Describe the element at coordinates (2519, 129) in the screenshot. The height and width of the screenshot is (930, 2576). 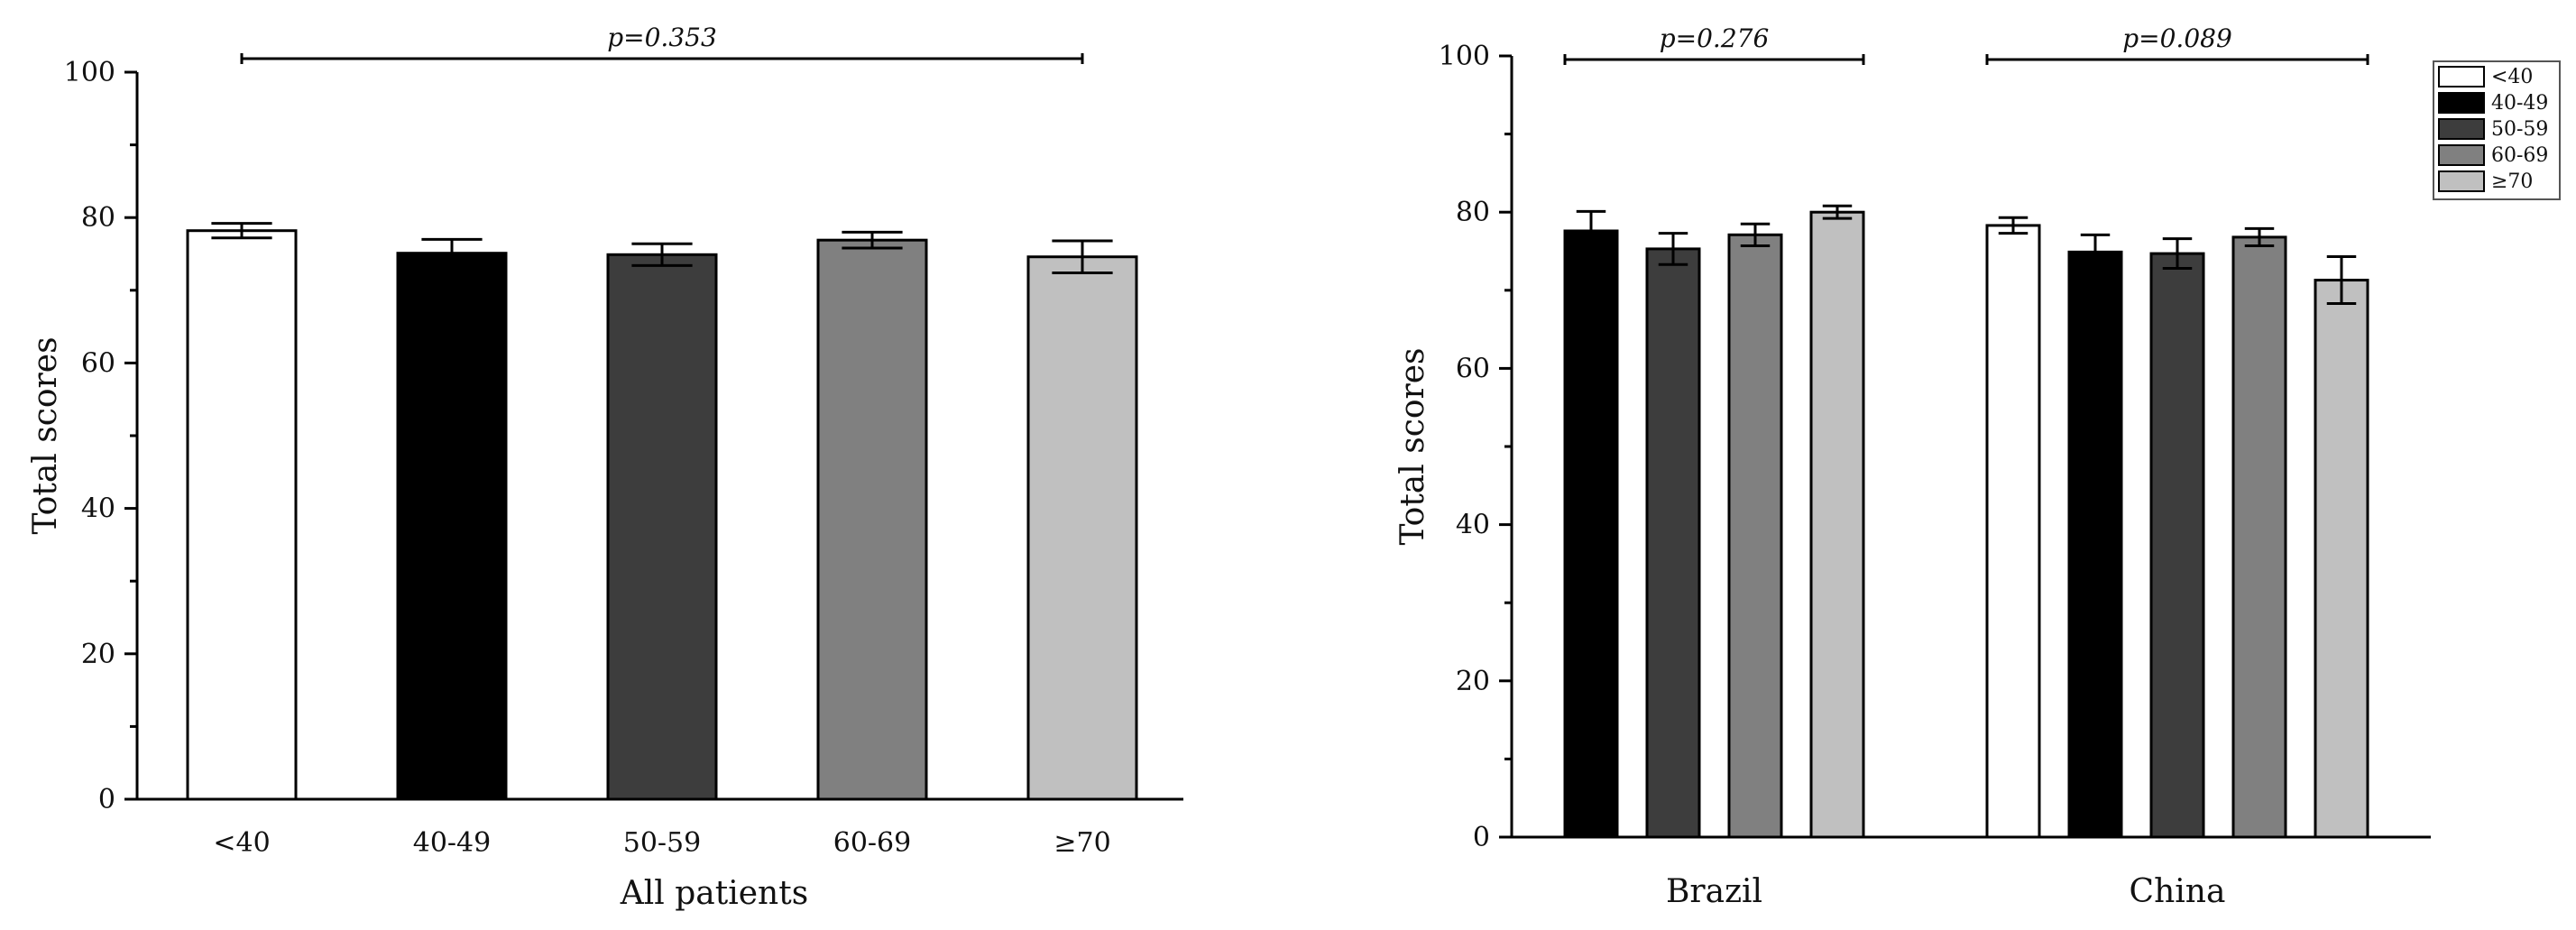
I see `c2-legend-label: 50-59` at that location.